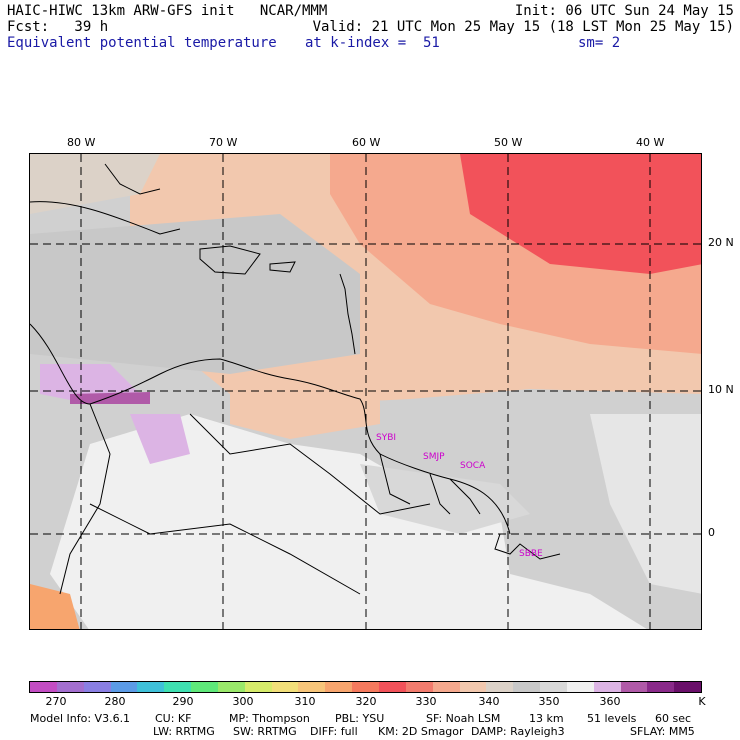 The height and width of the screenshot is (740, 740). What do you see at coordinates (662, 731) in the screenshot?
I see `footer-item: SFLAY: MM5` at bounding box center [662, 731].